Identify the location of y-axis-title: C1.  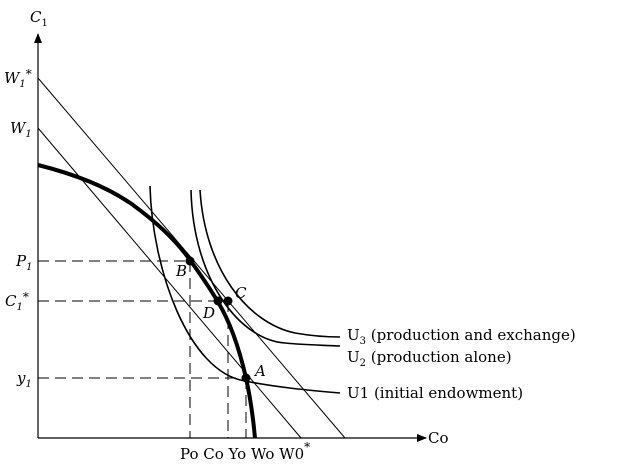
(39, 18).